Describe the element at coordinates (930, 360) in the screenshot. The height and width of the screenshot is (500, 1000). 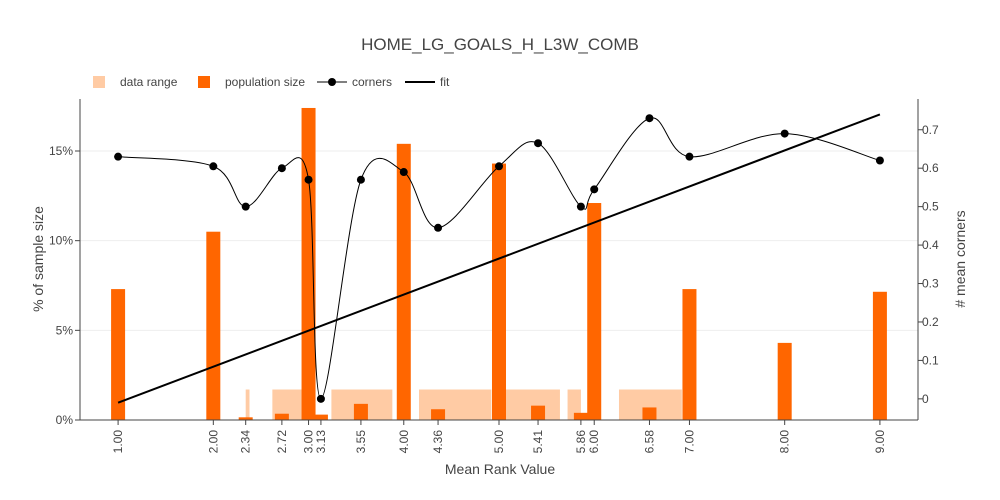
I see `y2-tick-label: 0.1` at that location.